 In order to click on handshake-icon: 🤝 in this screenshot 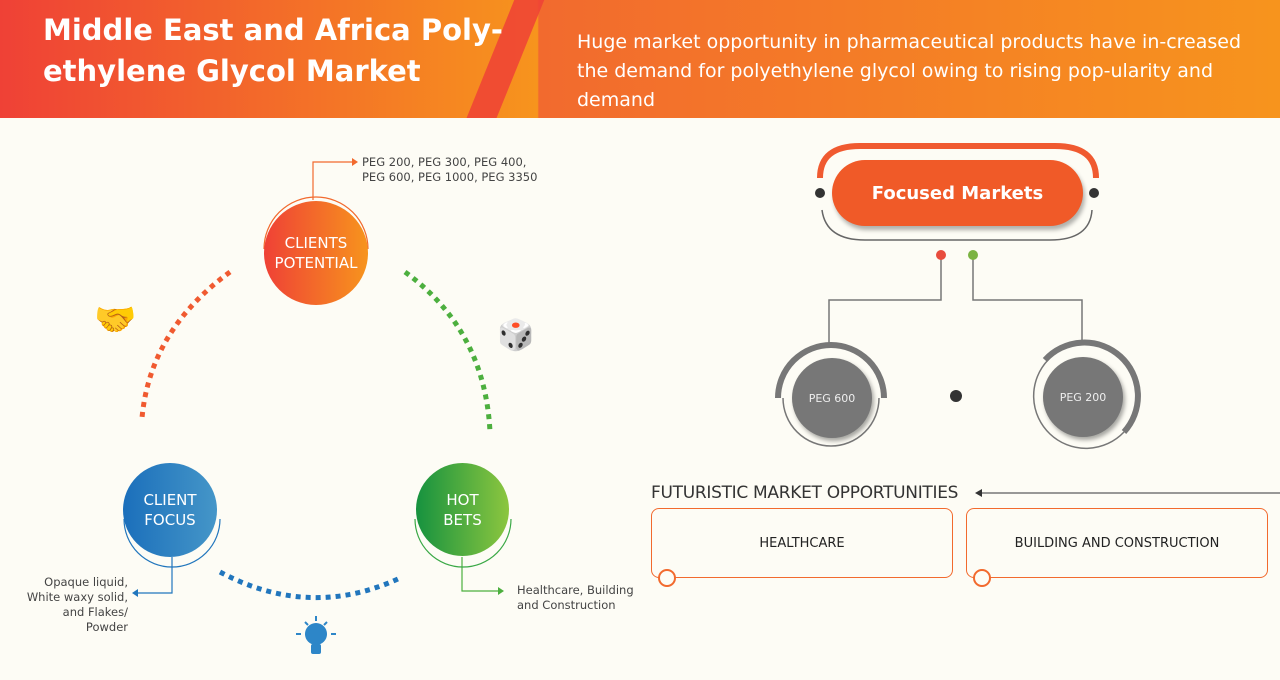, I will do `click(115, 320)`.